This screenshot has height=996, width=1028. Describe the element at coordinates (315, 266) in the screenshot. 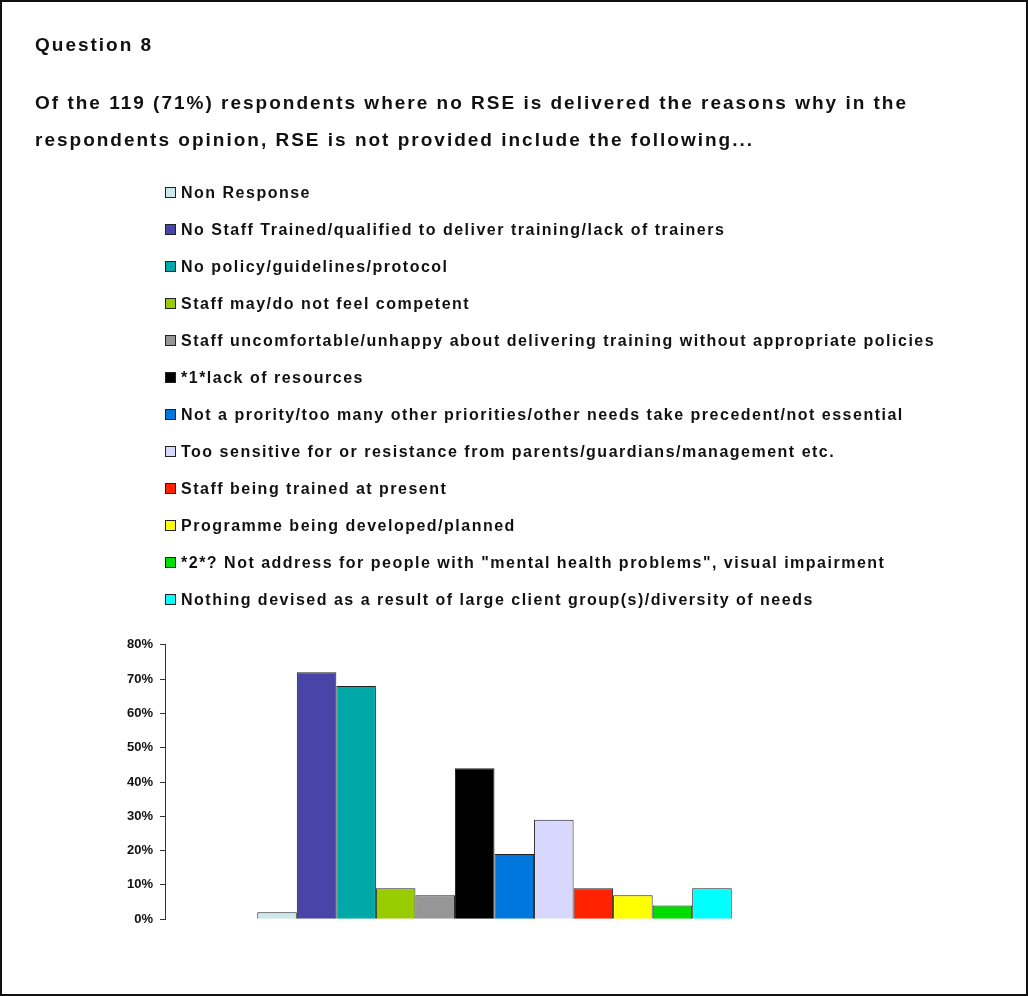

I see `legend-label: No policy/guidelines/protocol` at that location.